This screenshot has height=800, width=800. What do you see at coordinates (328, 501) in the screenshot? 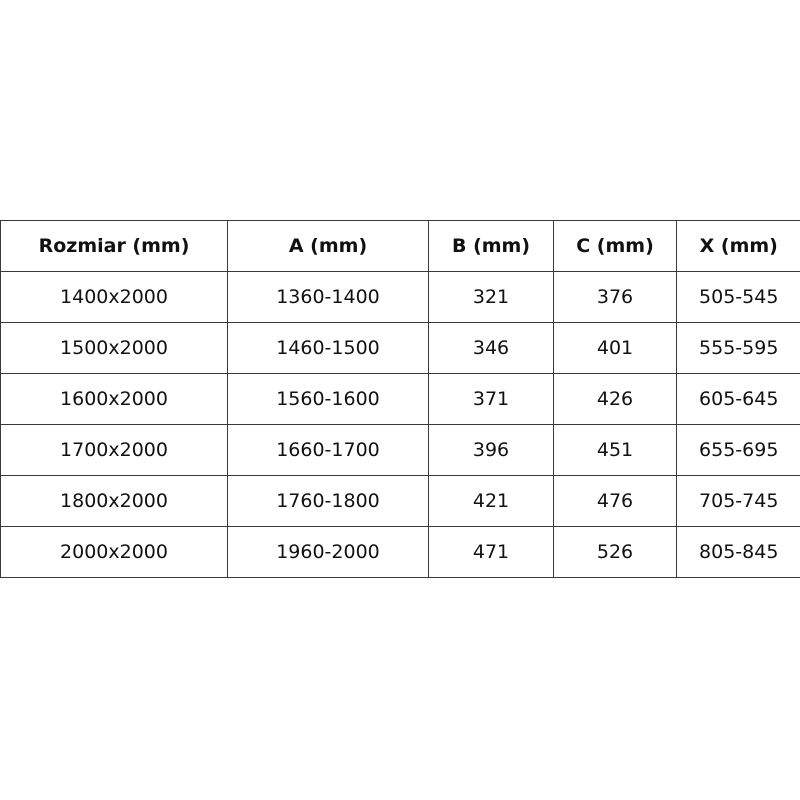
I see `cell-a: 1760-1800` at bounding box center [328, 501].